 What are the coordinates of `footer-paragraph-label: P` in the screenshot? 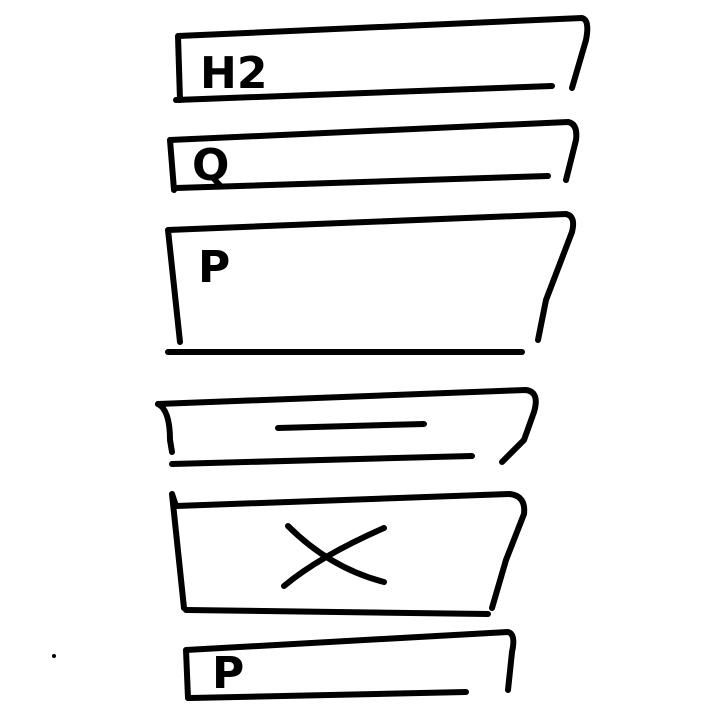 It's located at (228, 673).